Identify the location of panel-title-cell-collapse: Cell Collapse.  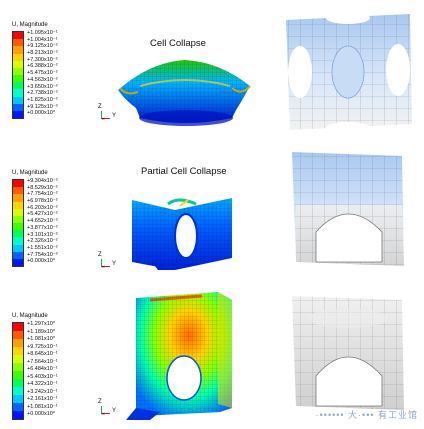
(178, 43).